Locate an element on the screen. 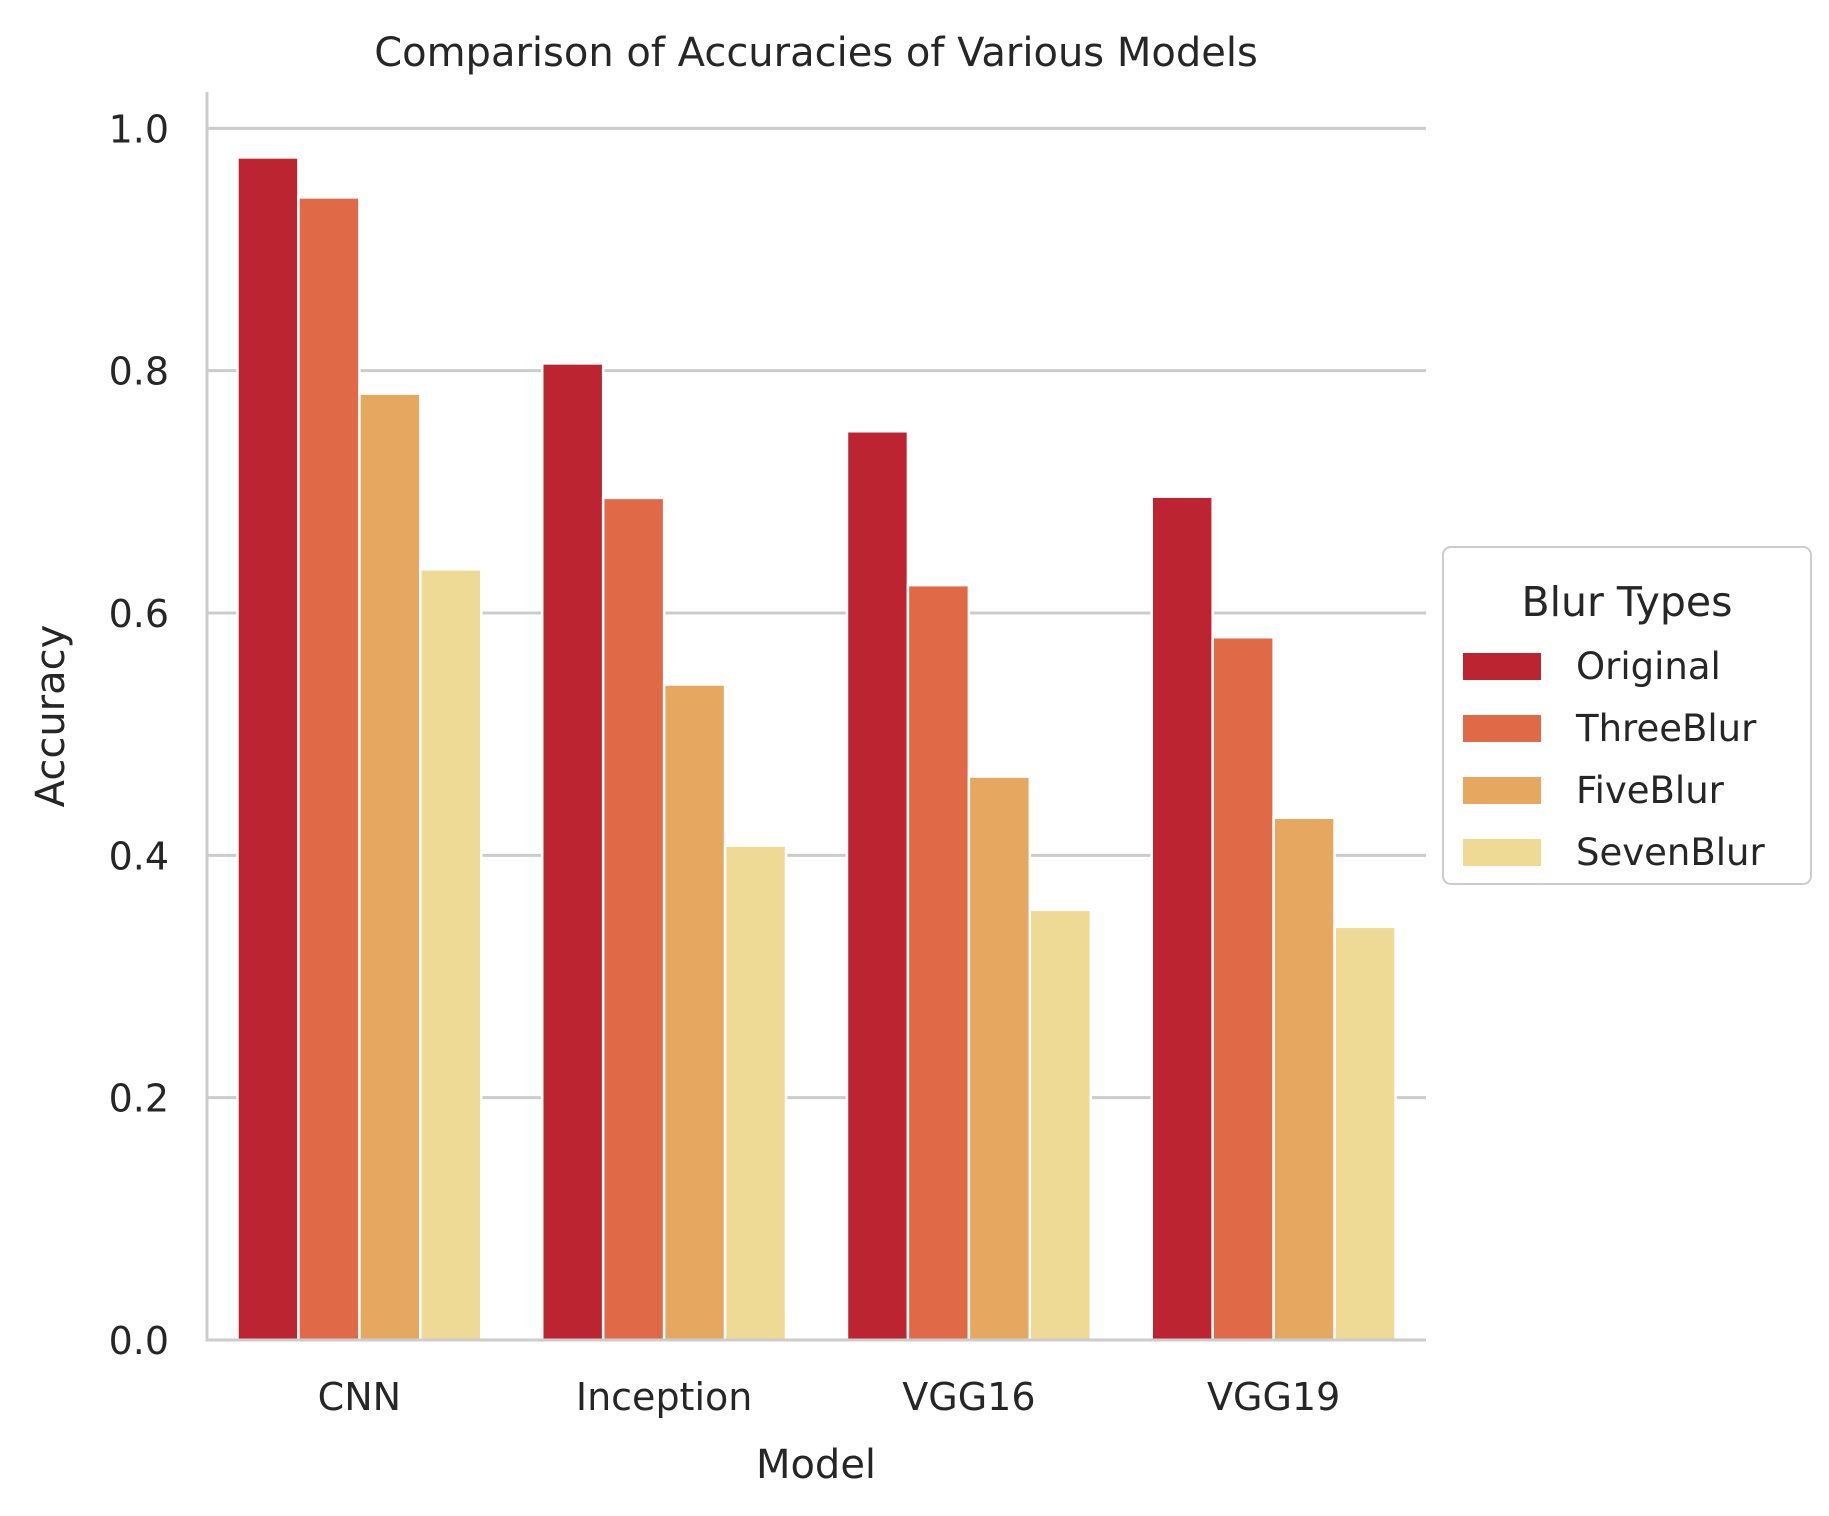 The width and height of the screenshot is (1829, 1516). x-tick-label: CNN is located at coordinates (359, 1397).